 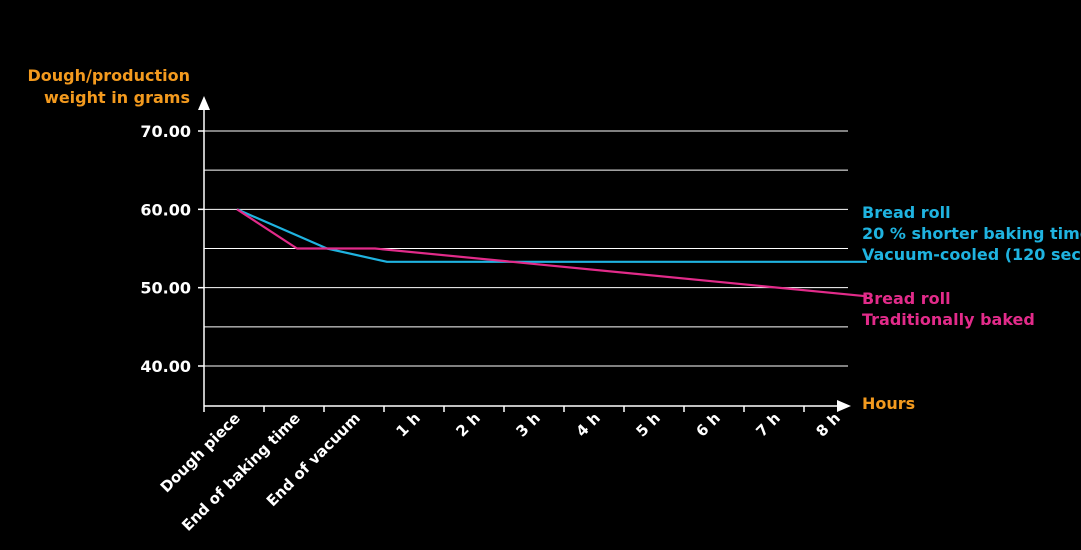 I want to click on x-tick-label: 8 h, so click(x=827, y=424).